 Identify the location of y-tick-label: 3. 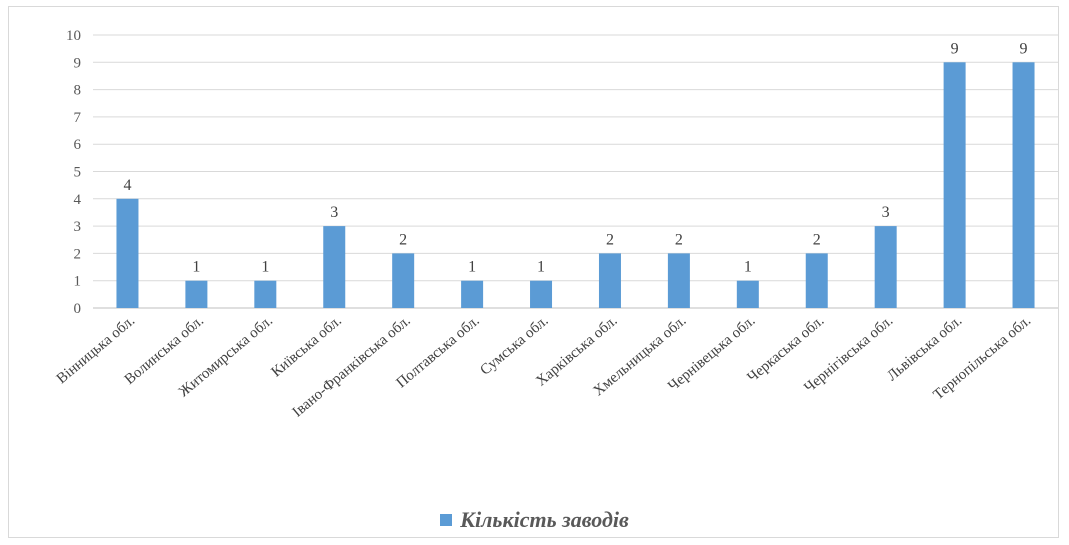
(78, 227).